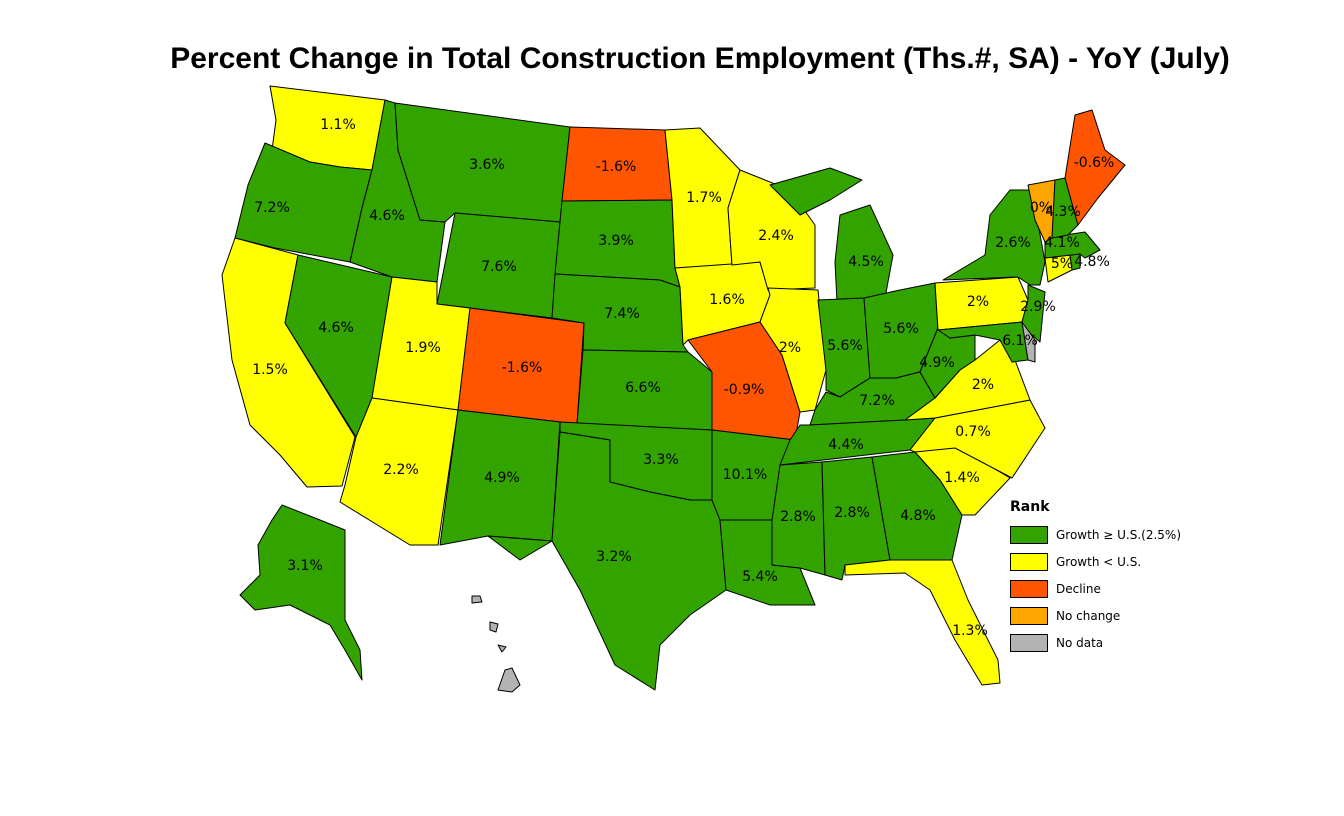 The height and width of the screenshot is (816, 1344). I want to click on state-label-MD: 6.1%, so click(1020, 341).